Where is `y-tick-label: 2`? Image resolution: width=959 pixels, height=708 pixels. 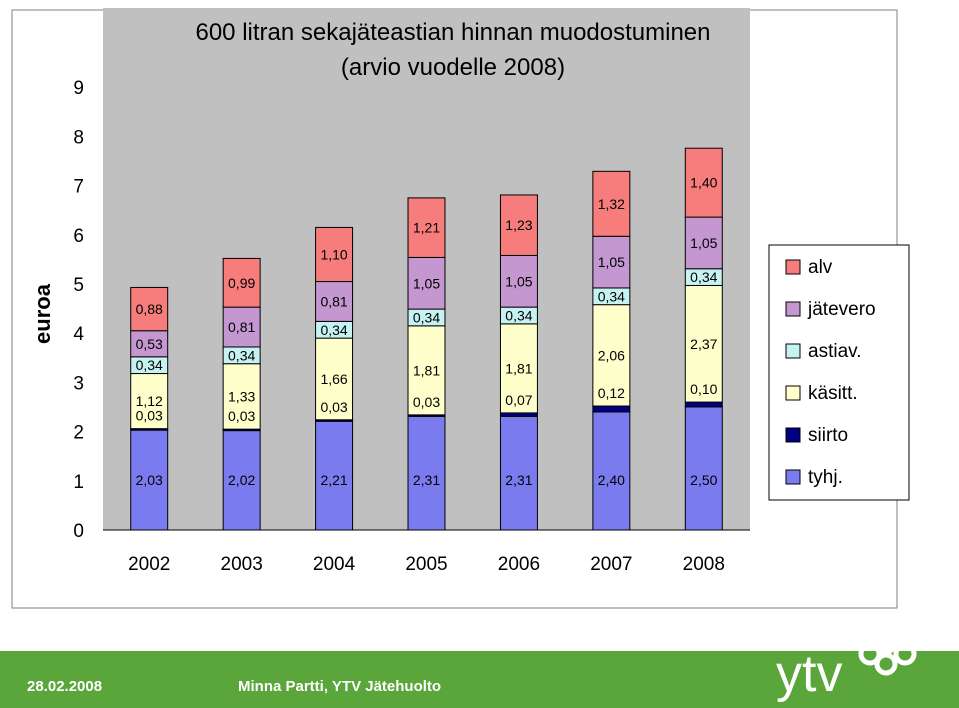
y-tick-label: 2 is located at coordinates (78, 433).